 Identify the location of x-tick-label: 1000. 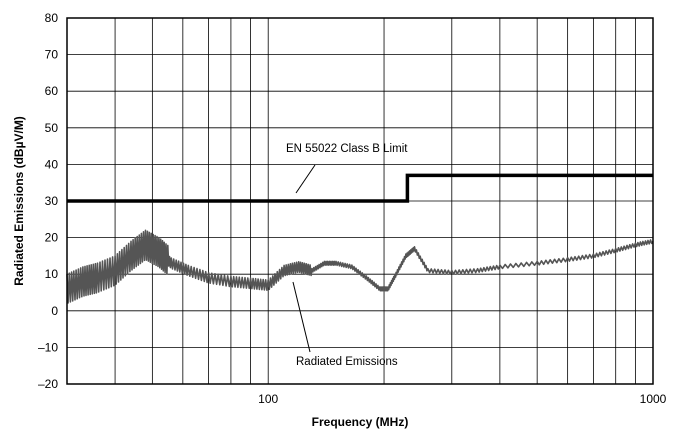
(653, 399).